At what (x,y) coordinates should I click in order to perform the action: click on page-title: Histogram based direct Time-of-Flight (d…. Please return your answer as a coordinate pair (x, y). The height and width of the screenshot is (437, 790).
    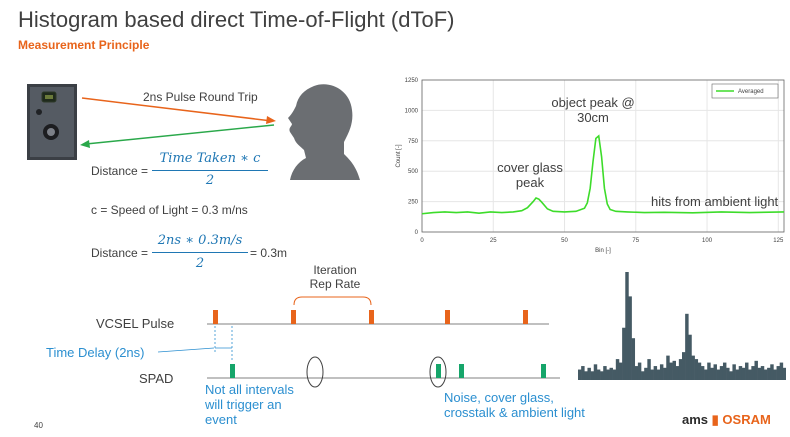
    Looking at the image, I should click on (236, 19).